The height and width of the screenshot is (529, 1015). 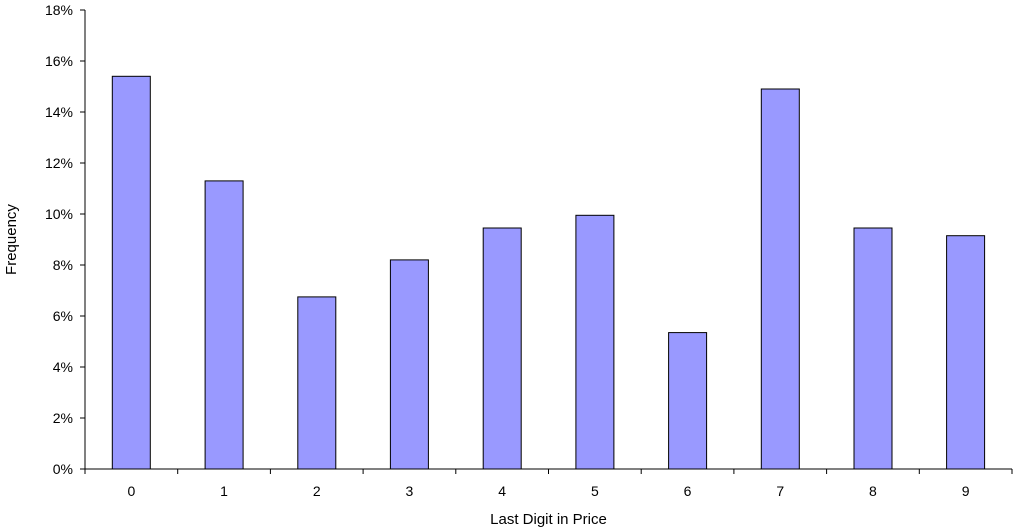 I want to click on y-tick-label: 14%, so click(x=59, y=112).